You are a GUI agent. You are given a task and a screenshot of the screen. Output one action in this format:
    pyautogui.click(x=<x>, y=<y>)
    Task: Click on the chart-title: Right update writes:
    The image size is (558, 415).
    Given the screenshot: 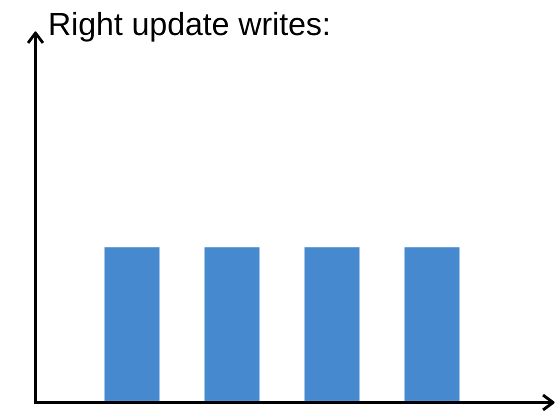 What is the action you would take?
    pyautogui.click(x=189, y=24)
    